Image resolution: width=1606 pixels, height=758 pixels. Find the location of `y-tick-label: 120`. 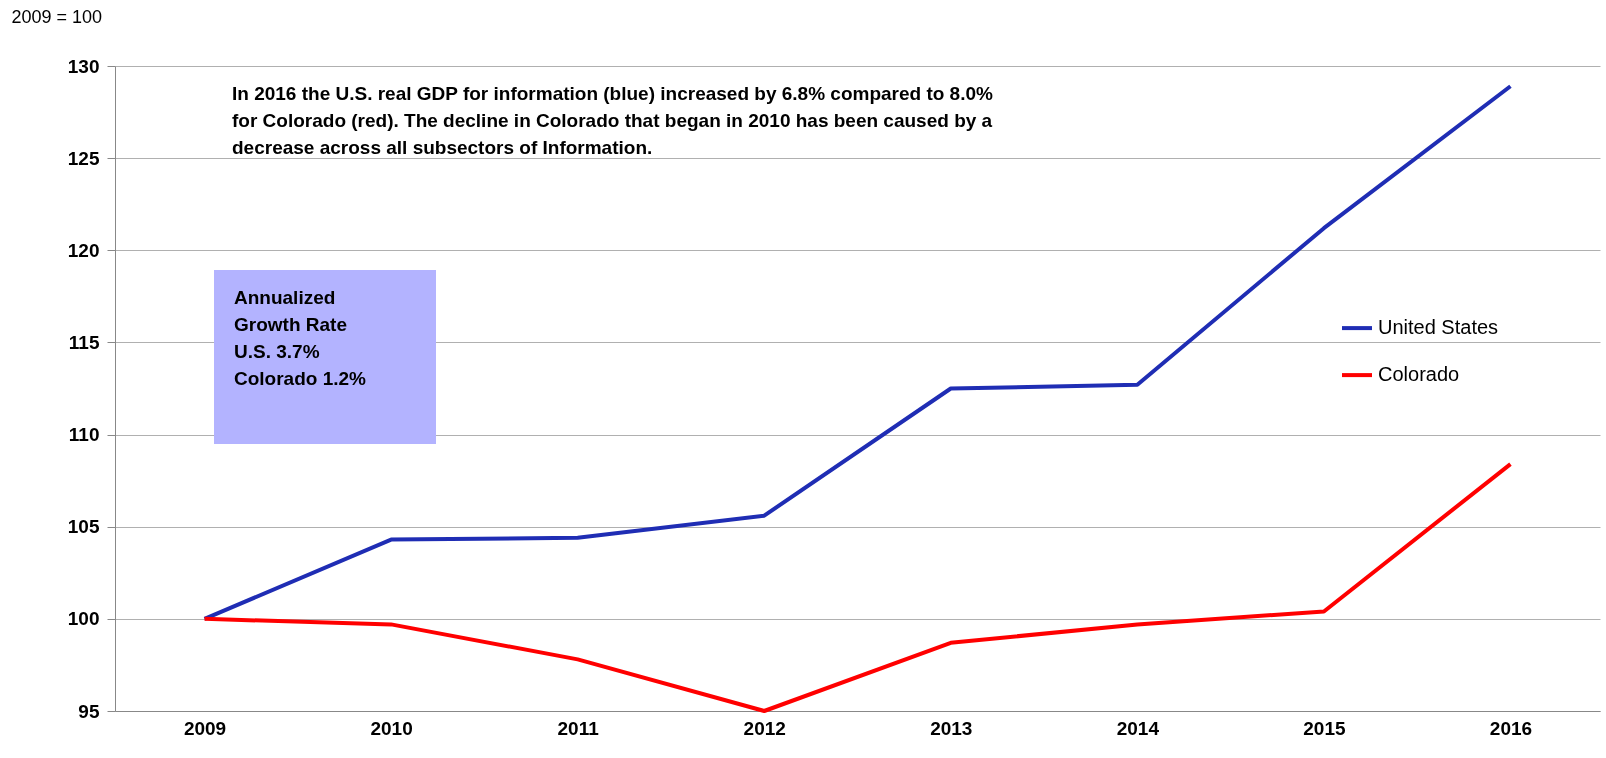

y-tick-label: 120 is located at coordinates (83, 250).